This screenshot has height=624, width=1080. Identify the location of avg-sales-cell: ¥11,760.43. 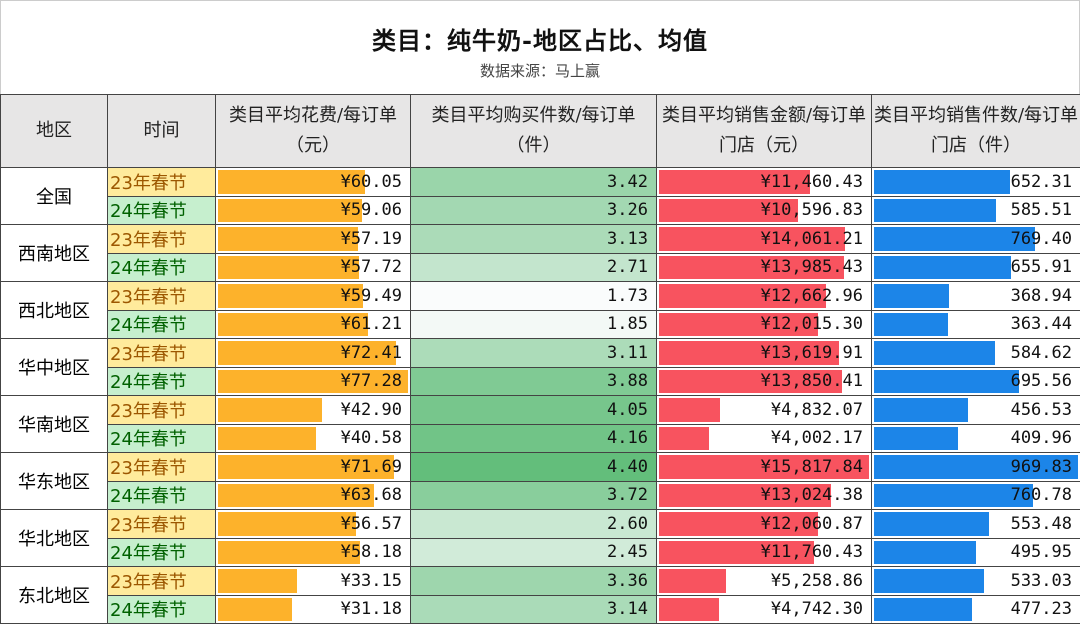
(764, 552).